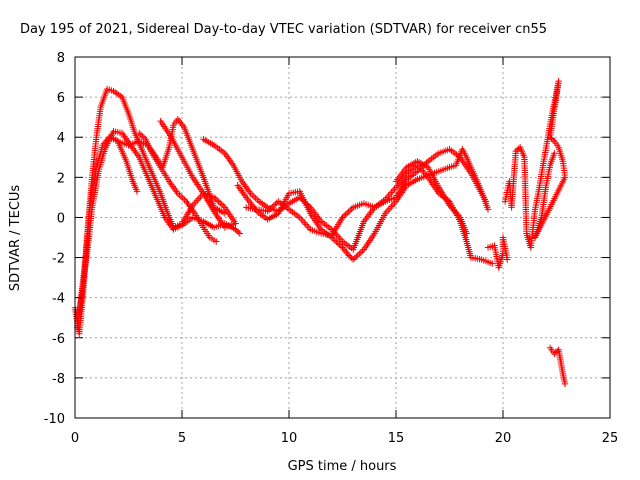 This screenshot has height=480, width=640. What do you see at coordinates (610, 438) in the screenshot?
I see `x-tick-label: 25` at bounding box center [610, 438].